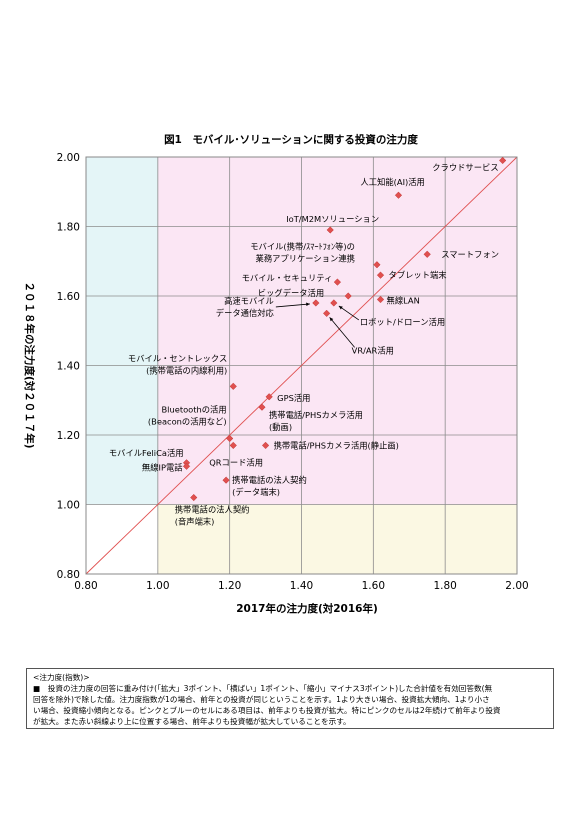 Image resolution: width=582 pixels, height=840 pixels. What do you see at coordinates (162, 467) in the screenshot?
I see `data-label: 無線IP電話` at bounding box center [162, 467].